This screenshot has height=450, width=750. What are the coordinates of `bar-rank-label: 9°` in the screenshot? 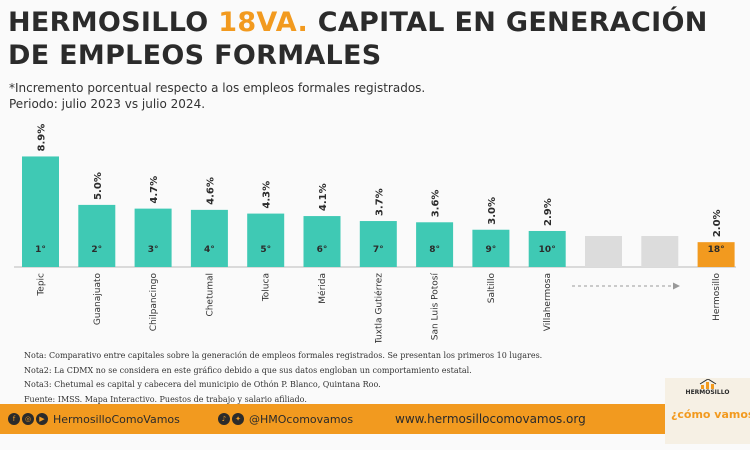 It's located at (491, 250).